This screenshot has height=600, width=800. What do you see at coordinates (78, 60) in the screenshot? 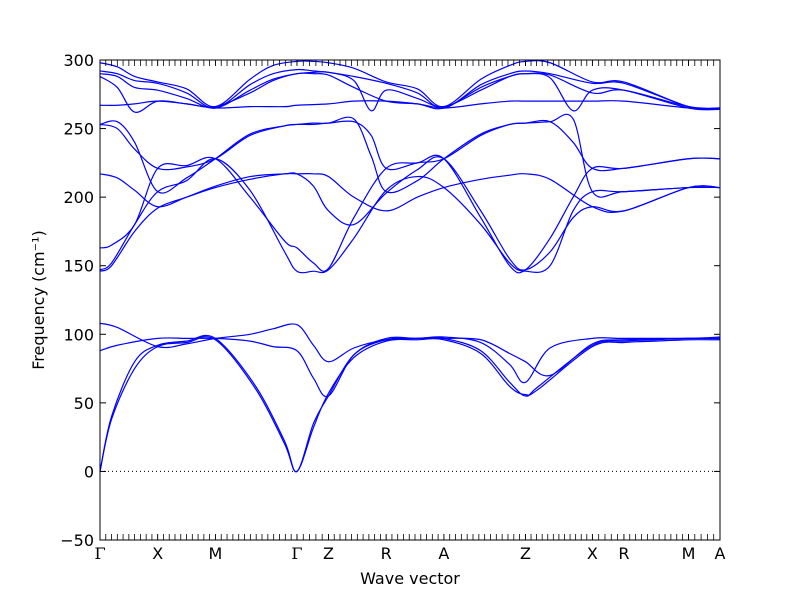
I see `y-tick-label: 300` at bounding box center [78, 60].